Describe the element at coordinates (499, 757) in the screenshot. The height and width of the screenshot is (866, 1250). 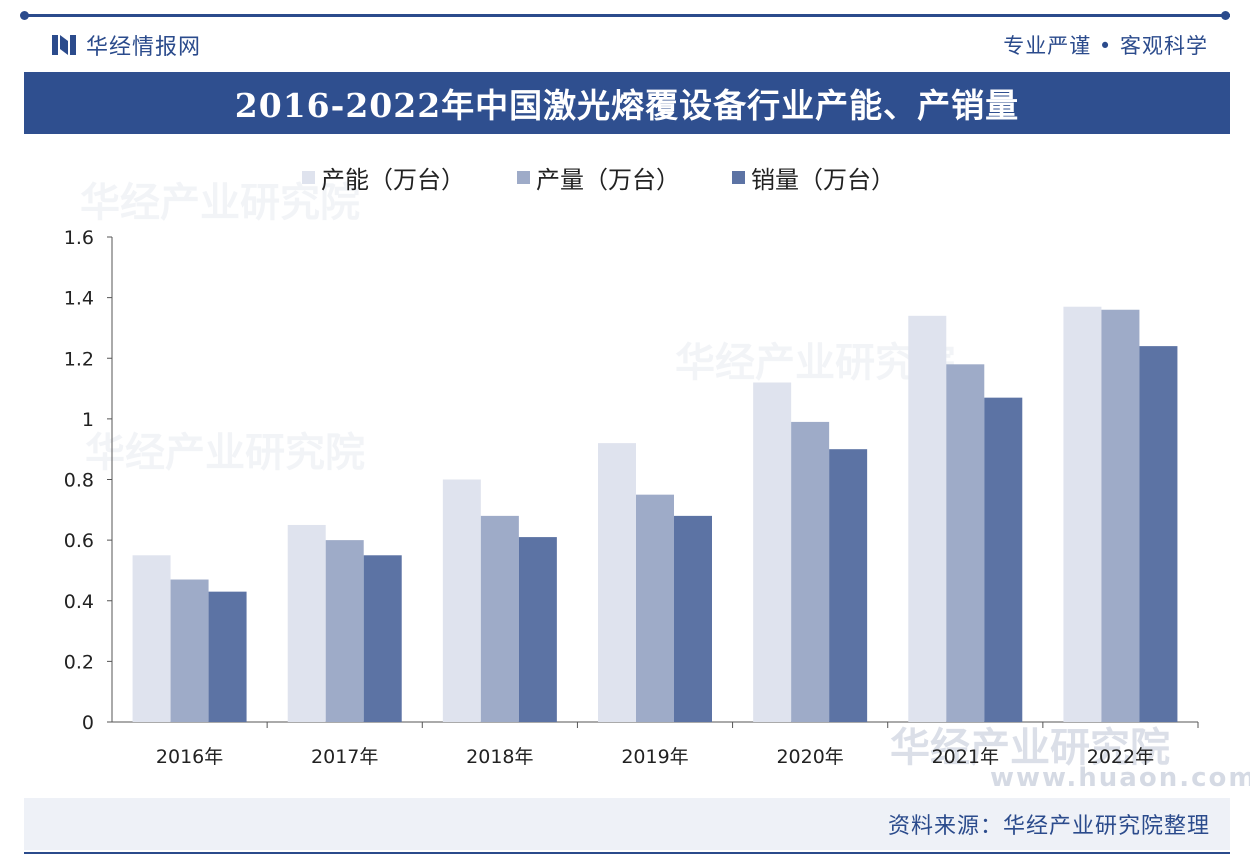
I see `x-tick-label: 2018年` at that location.